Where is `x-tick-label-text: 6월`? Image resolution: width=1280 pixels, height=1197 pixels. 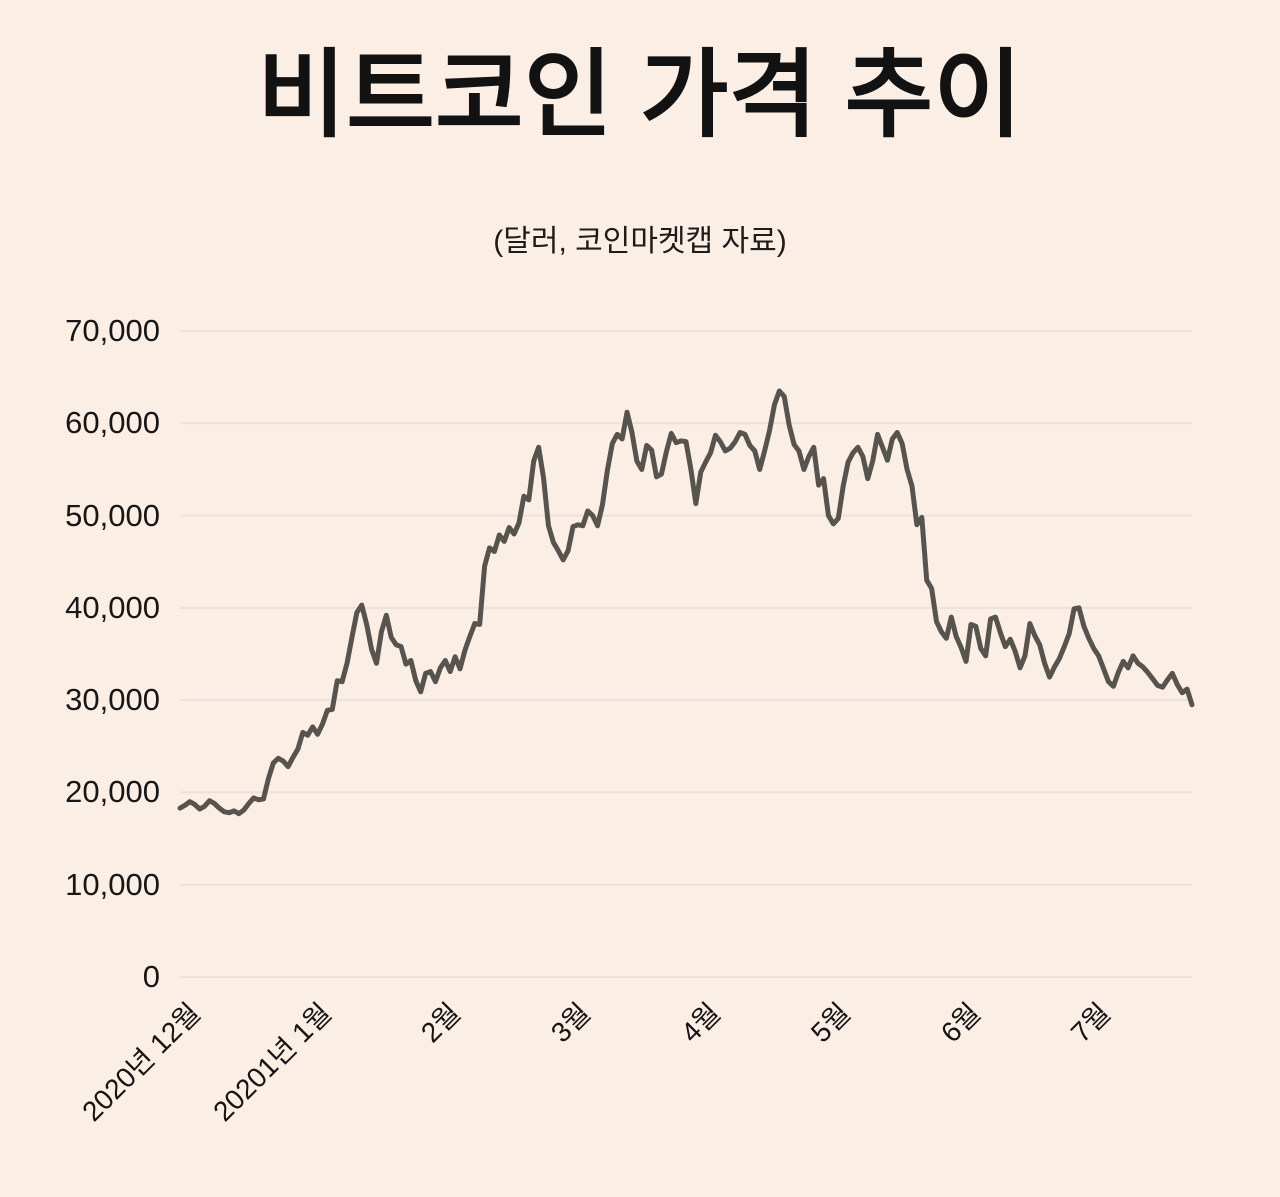 x-tick-label-text: 6월 is located at coordinates (961, 1023).